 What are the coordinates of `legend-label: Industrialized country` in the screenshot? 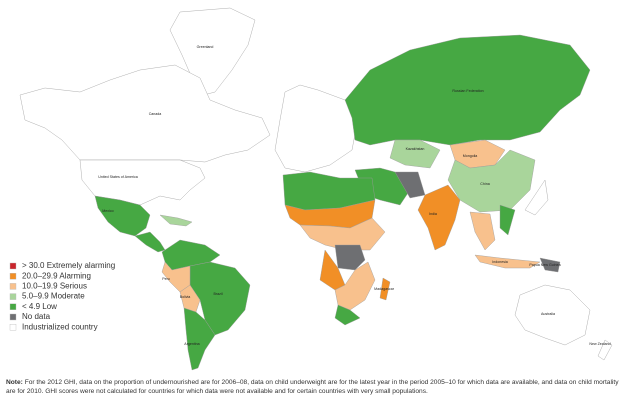 It's located at (60, 326).